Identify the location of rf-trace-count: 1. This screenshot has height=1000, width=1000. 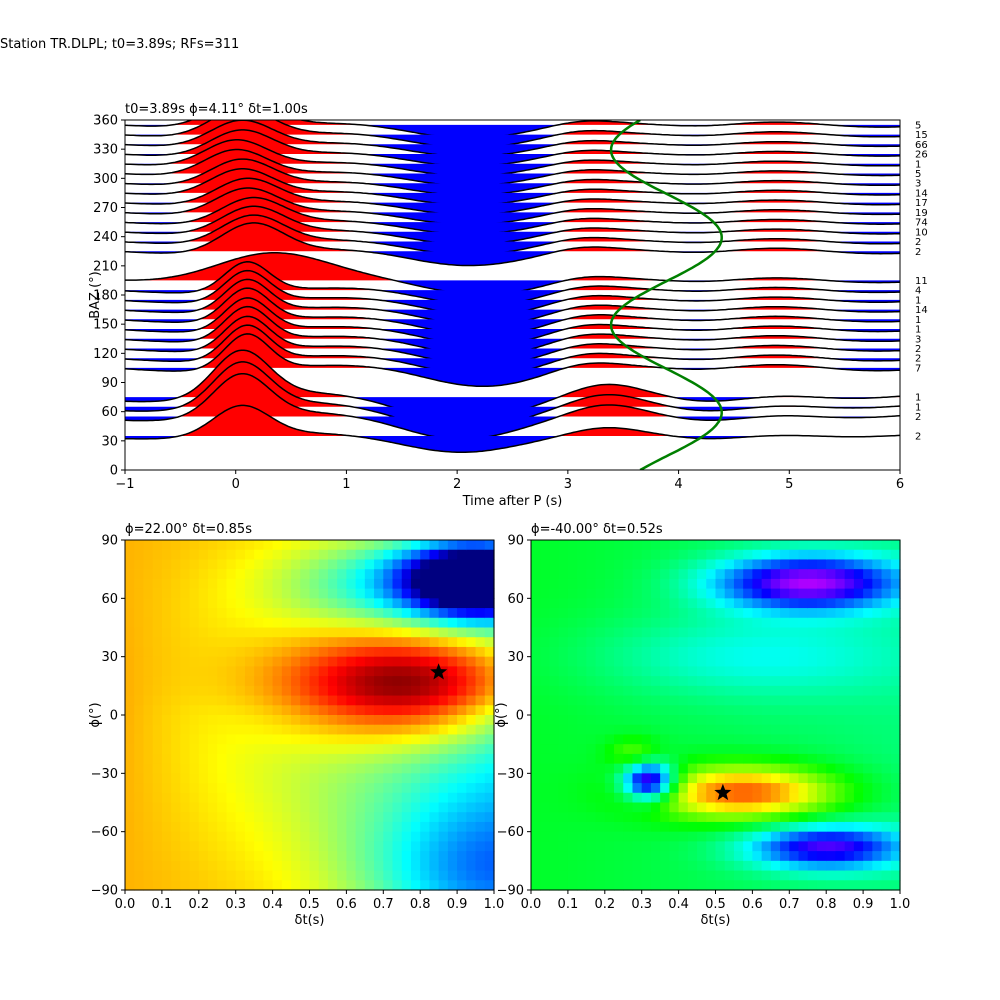
(918, 164).